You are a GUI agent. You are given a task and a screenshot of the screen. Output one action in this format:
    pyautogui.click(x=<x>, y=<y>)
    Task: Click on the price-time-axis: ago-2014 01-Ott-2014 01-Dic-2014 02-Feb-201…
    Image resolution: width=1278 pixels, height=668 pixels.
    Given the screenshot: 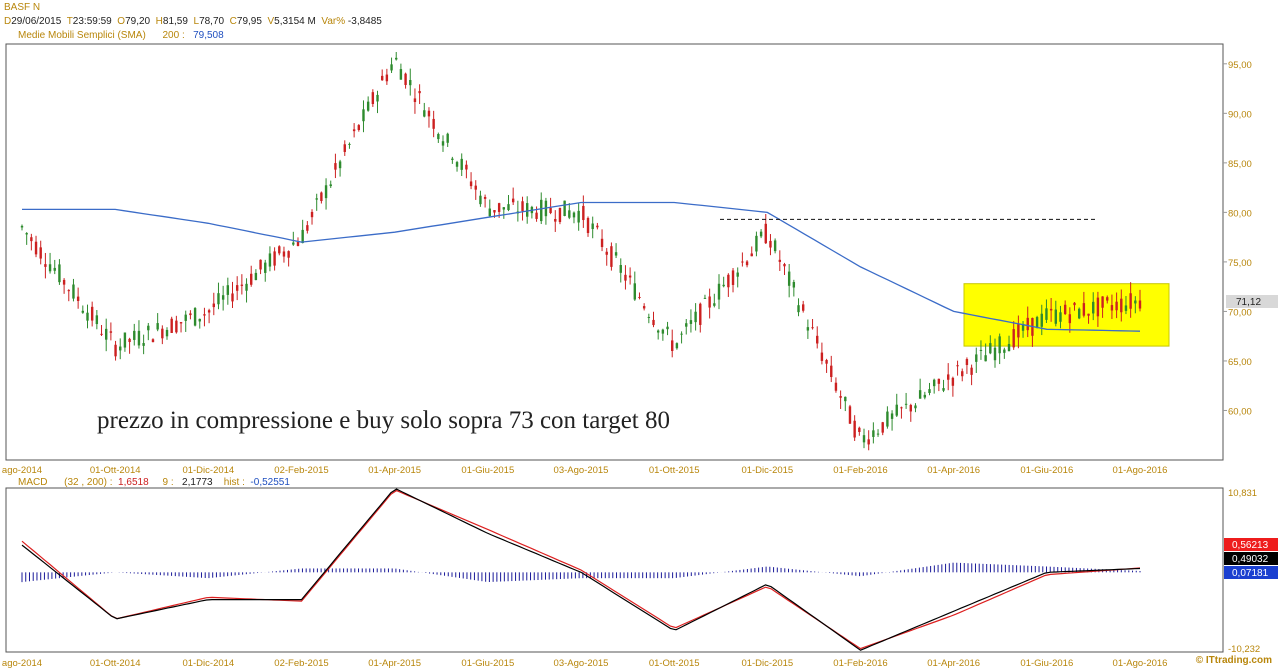 What is the action you would take?
    pyautogui.click(x=585, y=470)
    